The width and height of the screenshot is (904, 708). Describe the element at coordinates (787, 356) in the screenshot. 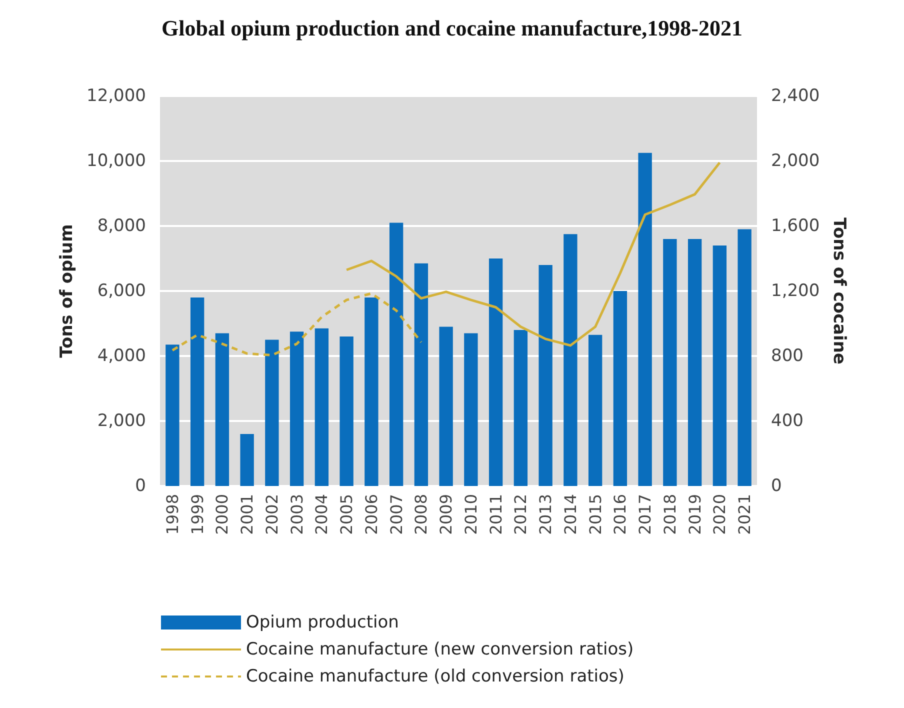

I see `y2-tick-label: 800` at that location.